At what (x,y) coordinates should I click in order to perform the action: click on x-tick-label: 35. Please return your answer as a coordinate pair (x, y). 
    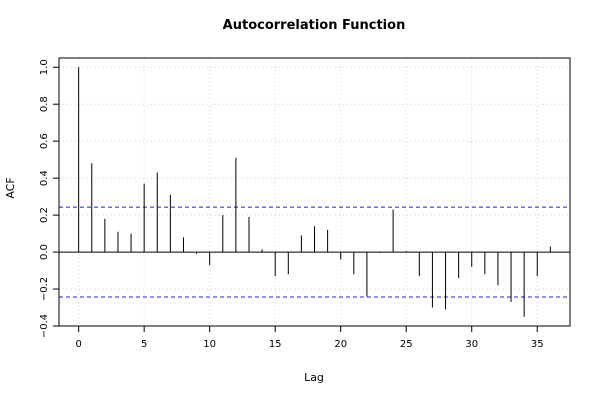
    Looking at the image, I should click on (537, 344).